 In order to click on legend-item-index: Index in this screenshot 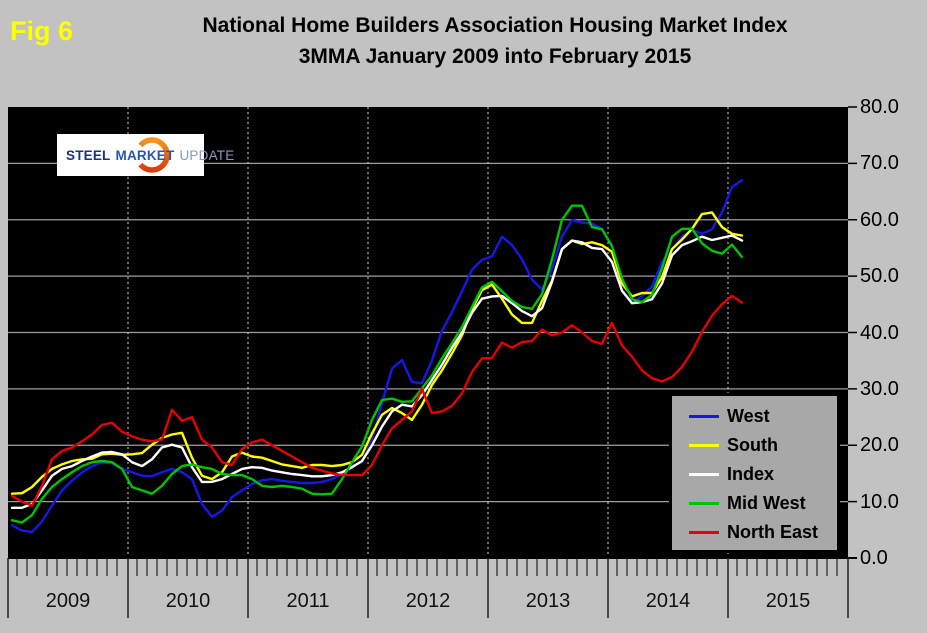, I will do `click(754, 474)`.